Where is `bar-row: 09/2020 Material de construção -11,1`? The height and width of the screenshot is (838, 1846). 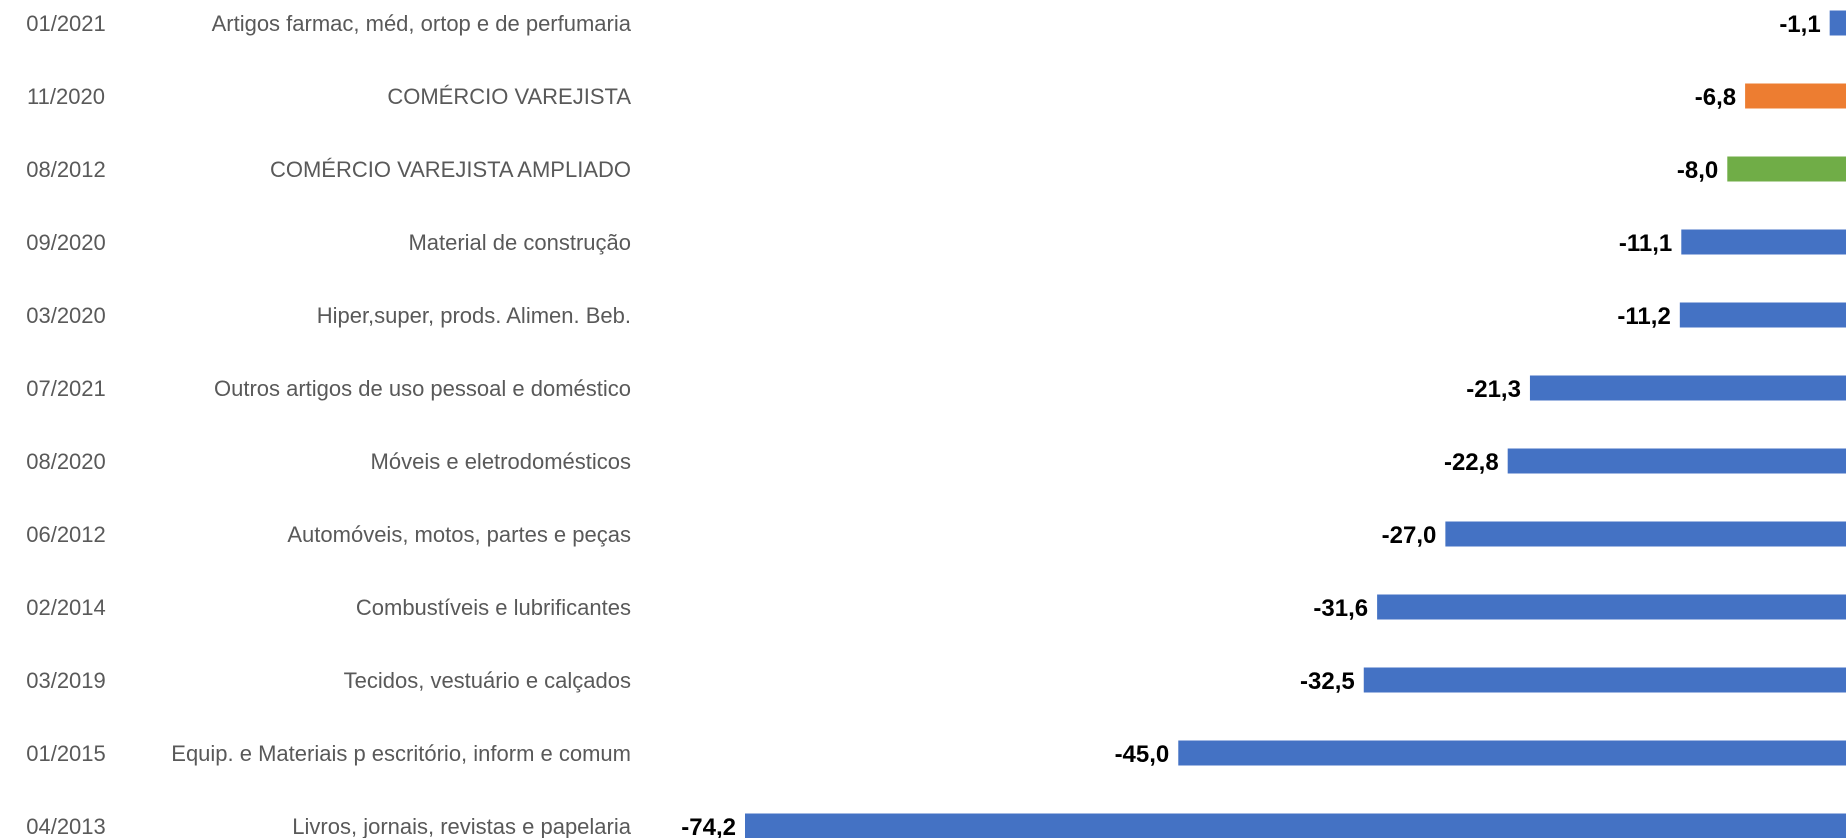 bar-row: 09/2020 Material de construção -11,1 is located at coordinates (936, 243).